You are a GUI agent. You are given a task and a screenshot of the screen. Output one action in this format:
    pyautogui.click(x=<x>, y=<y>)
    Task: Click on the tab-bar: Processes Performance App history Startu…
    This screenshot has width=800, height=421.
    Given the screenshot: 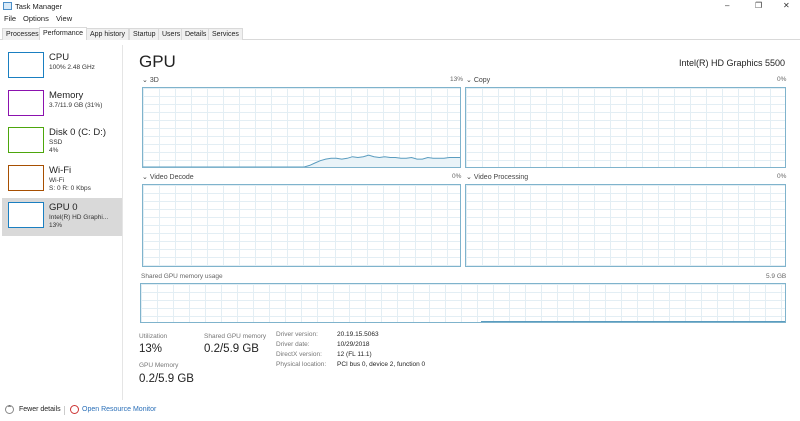 What is the action you would take?
    pyautogui.click(x=400, y=33)
    